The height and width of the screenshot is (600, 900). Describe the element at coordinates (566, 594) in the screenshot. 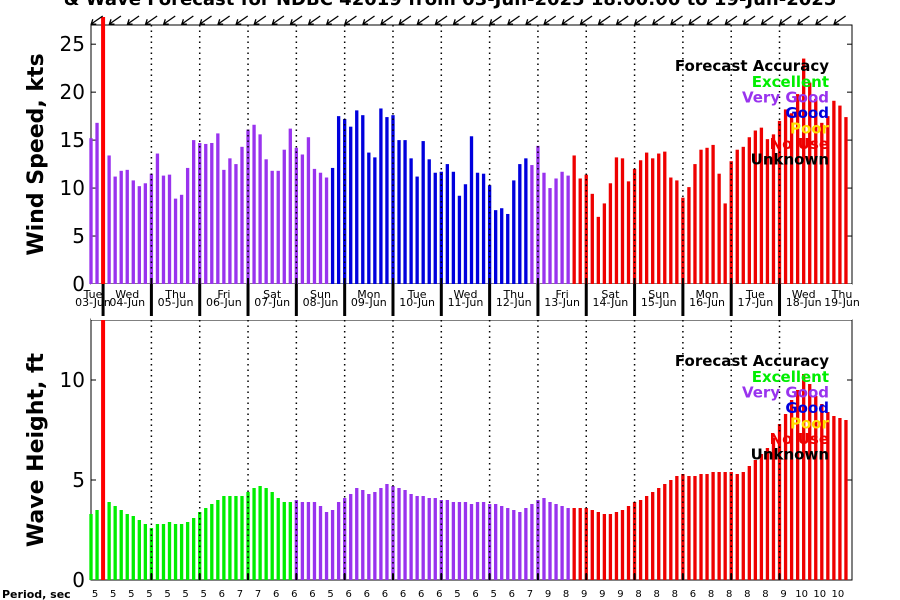

I see `period-value: 8` at that location.